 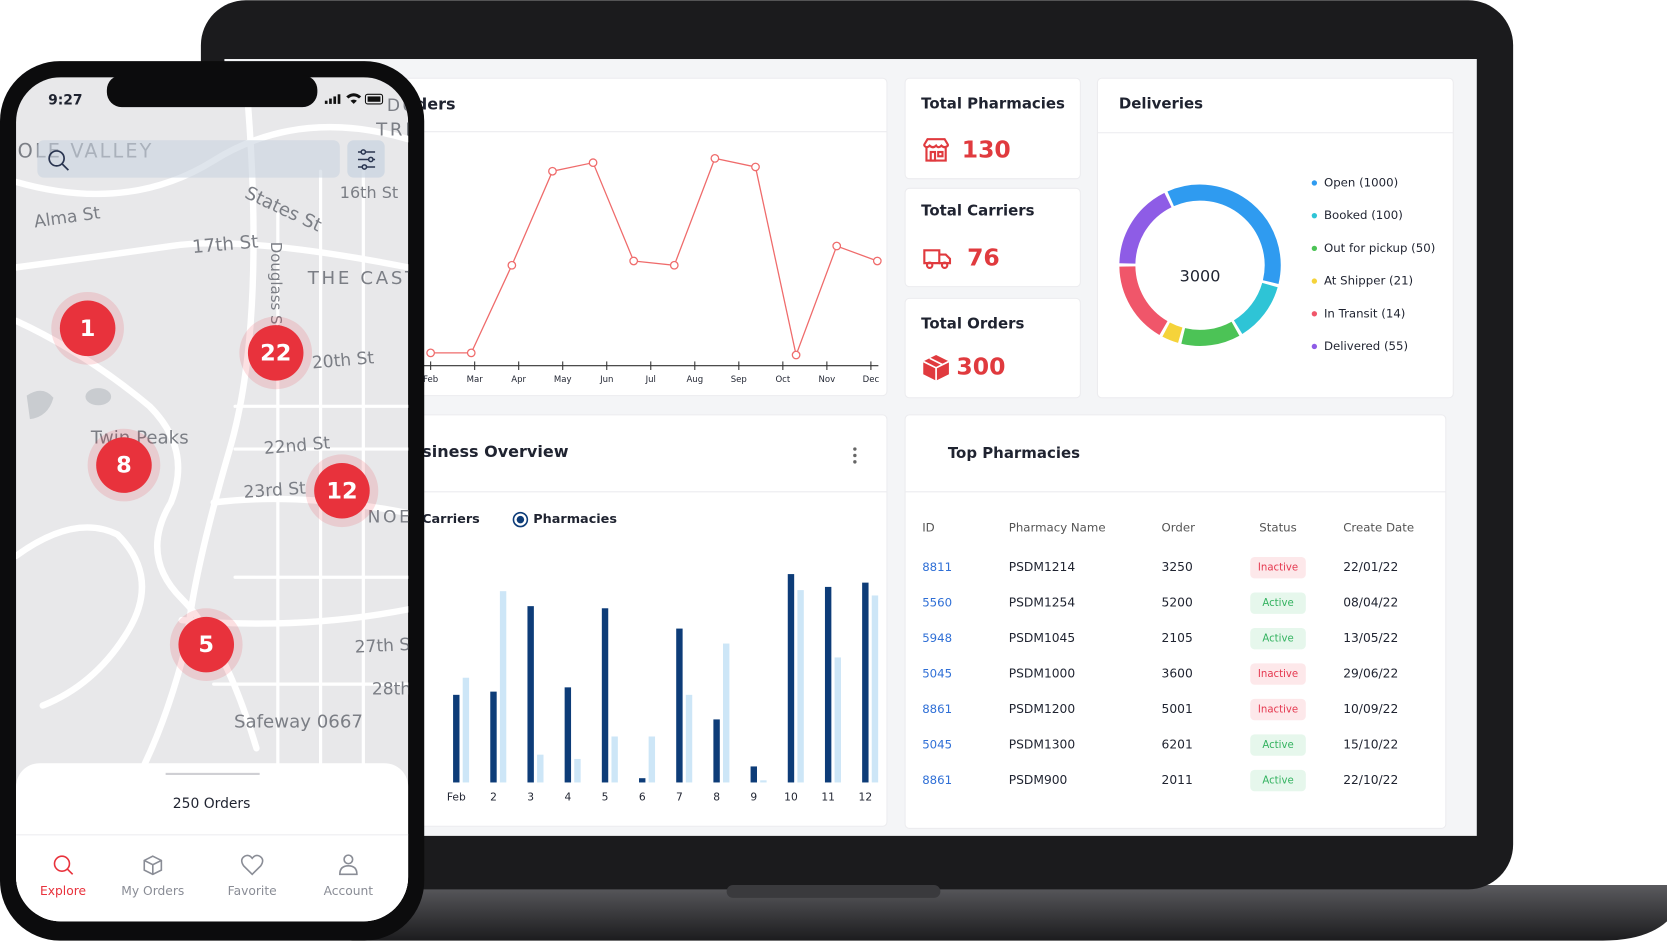 What do you see at coordinates (63, 891) in the screenshot?
I see `nav-label: Explore` at bounding box center [63, 891].